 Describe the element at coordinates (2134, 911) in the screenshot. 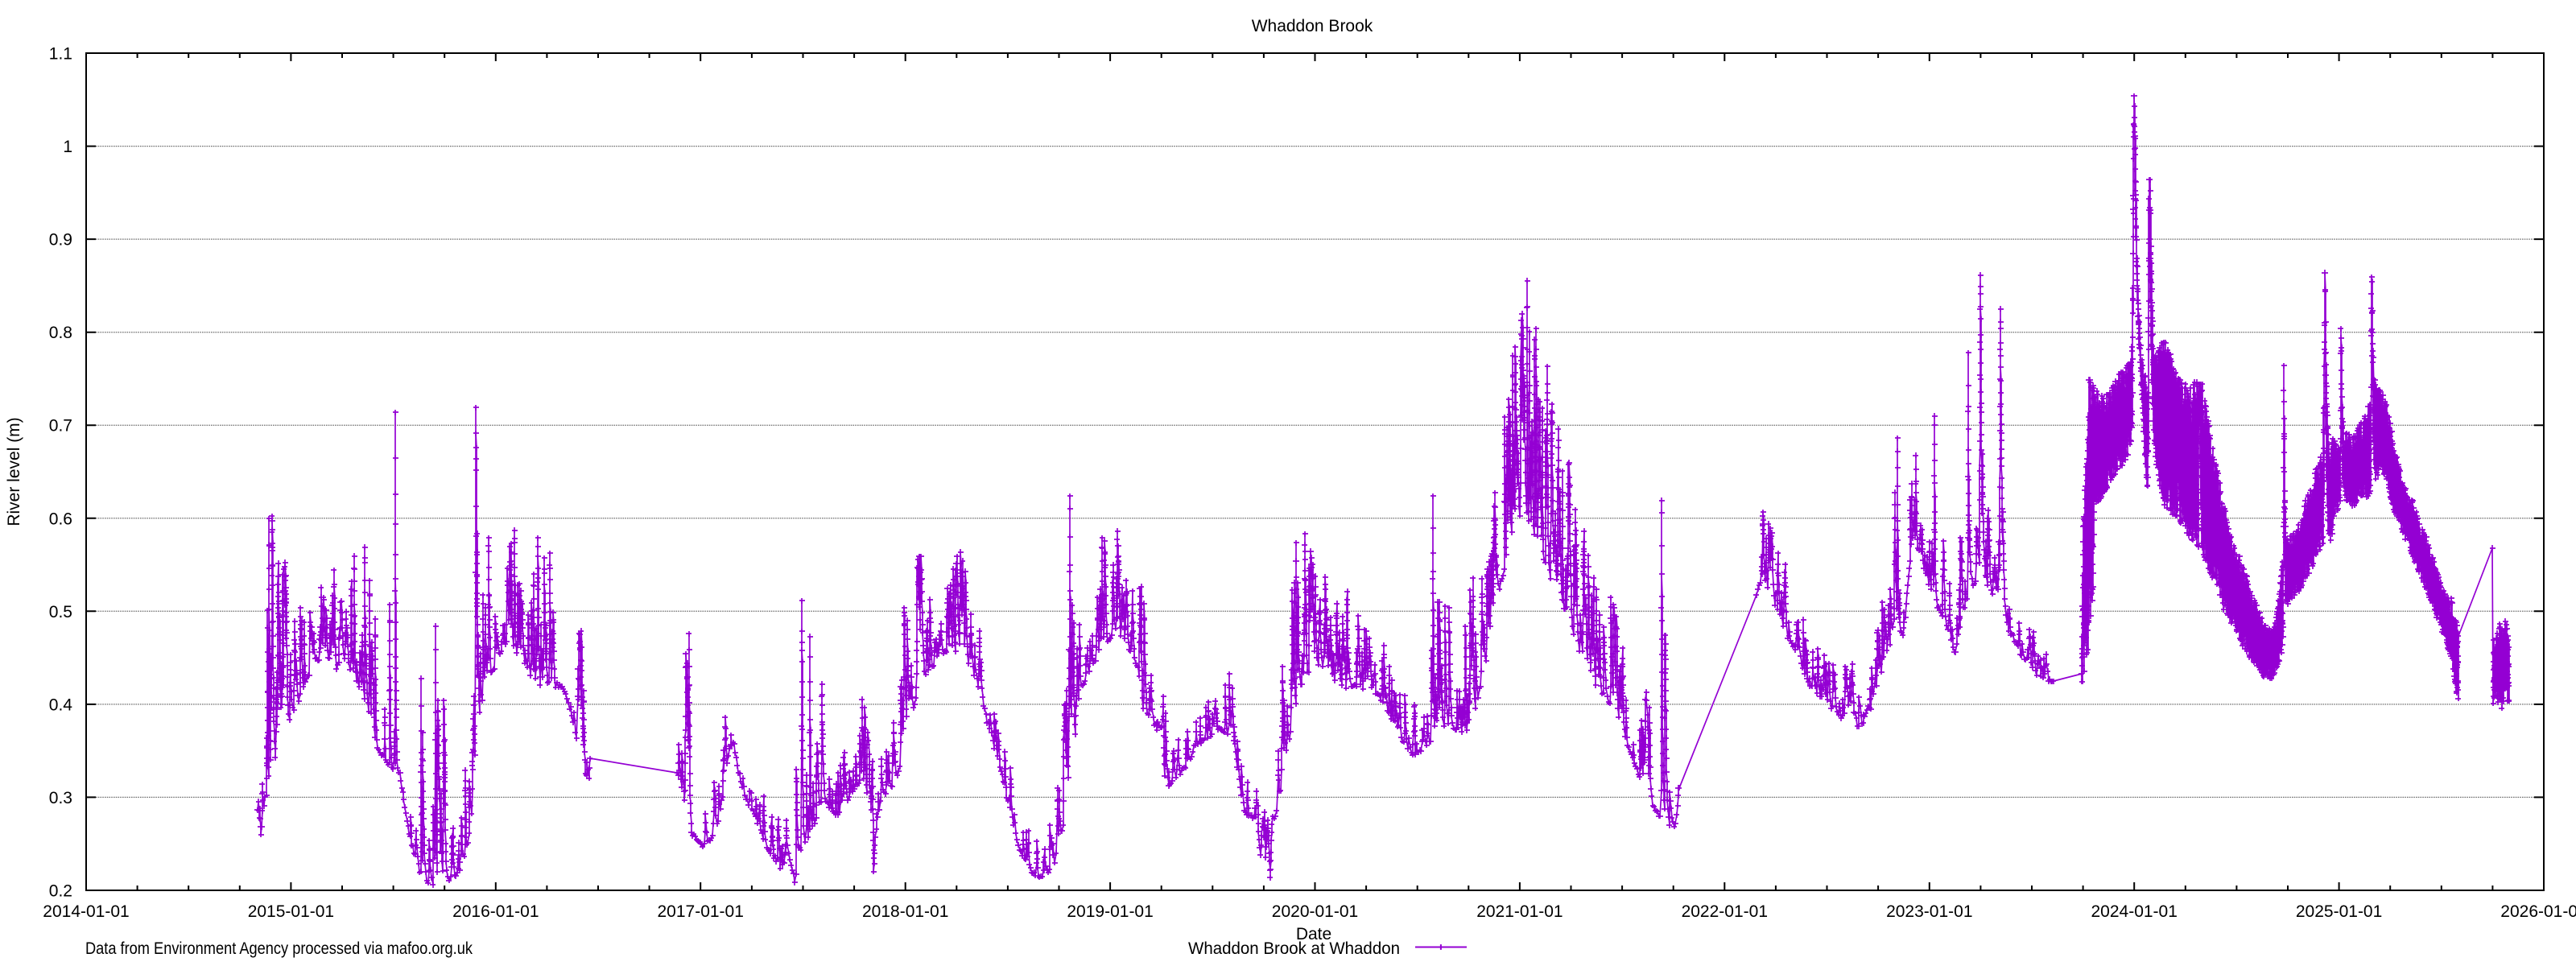

I see `svg-text: 2024-01-01` at that location.